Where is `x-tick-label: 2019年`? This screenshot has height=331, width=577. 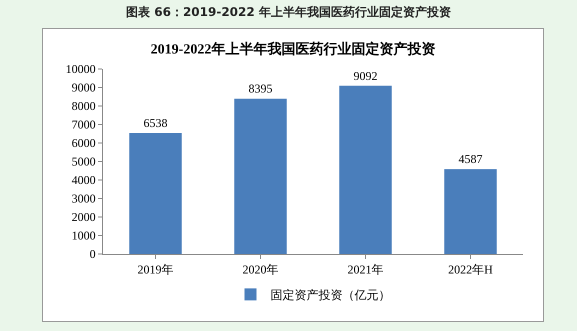
x-tick-label: 2019年 is located at coordinates (156, 269).